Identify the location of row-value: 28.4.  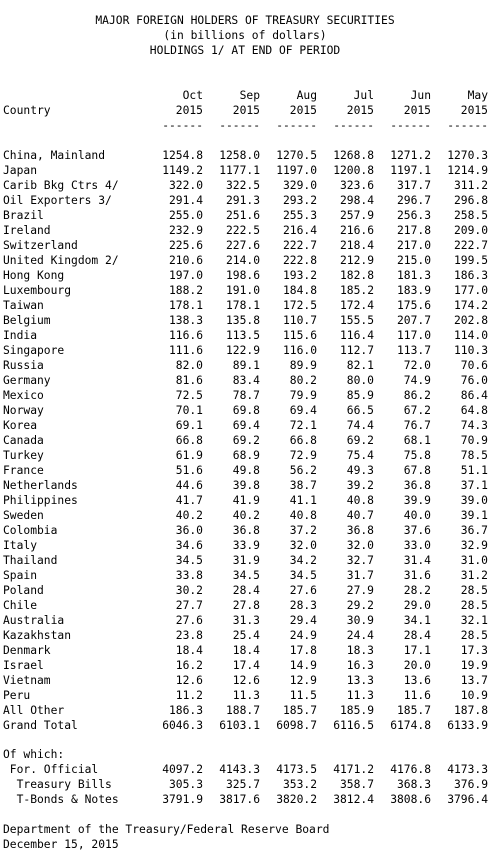
(417, 635).